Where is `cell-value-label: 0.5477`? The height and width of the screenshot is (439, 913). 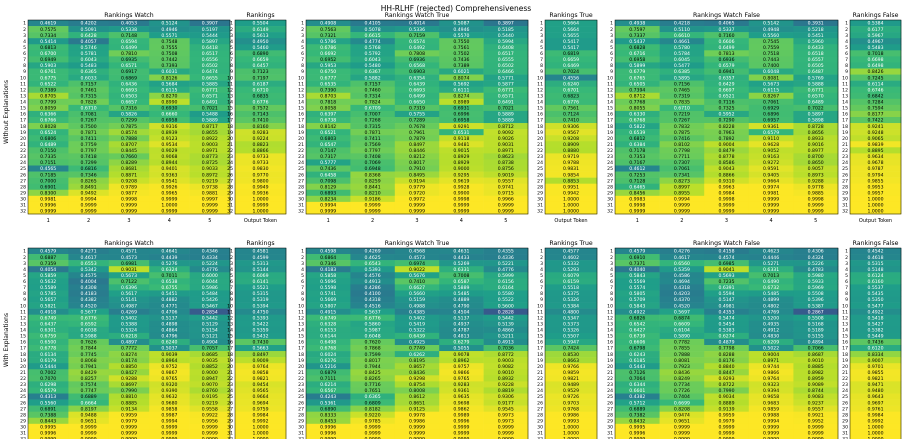 cell-value-label: 0.5477 is located at coordinates (682, 66).